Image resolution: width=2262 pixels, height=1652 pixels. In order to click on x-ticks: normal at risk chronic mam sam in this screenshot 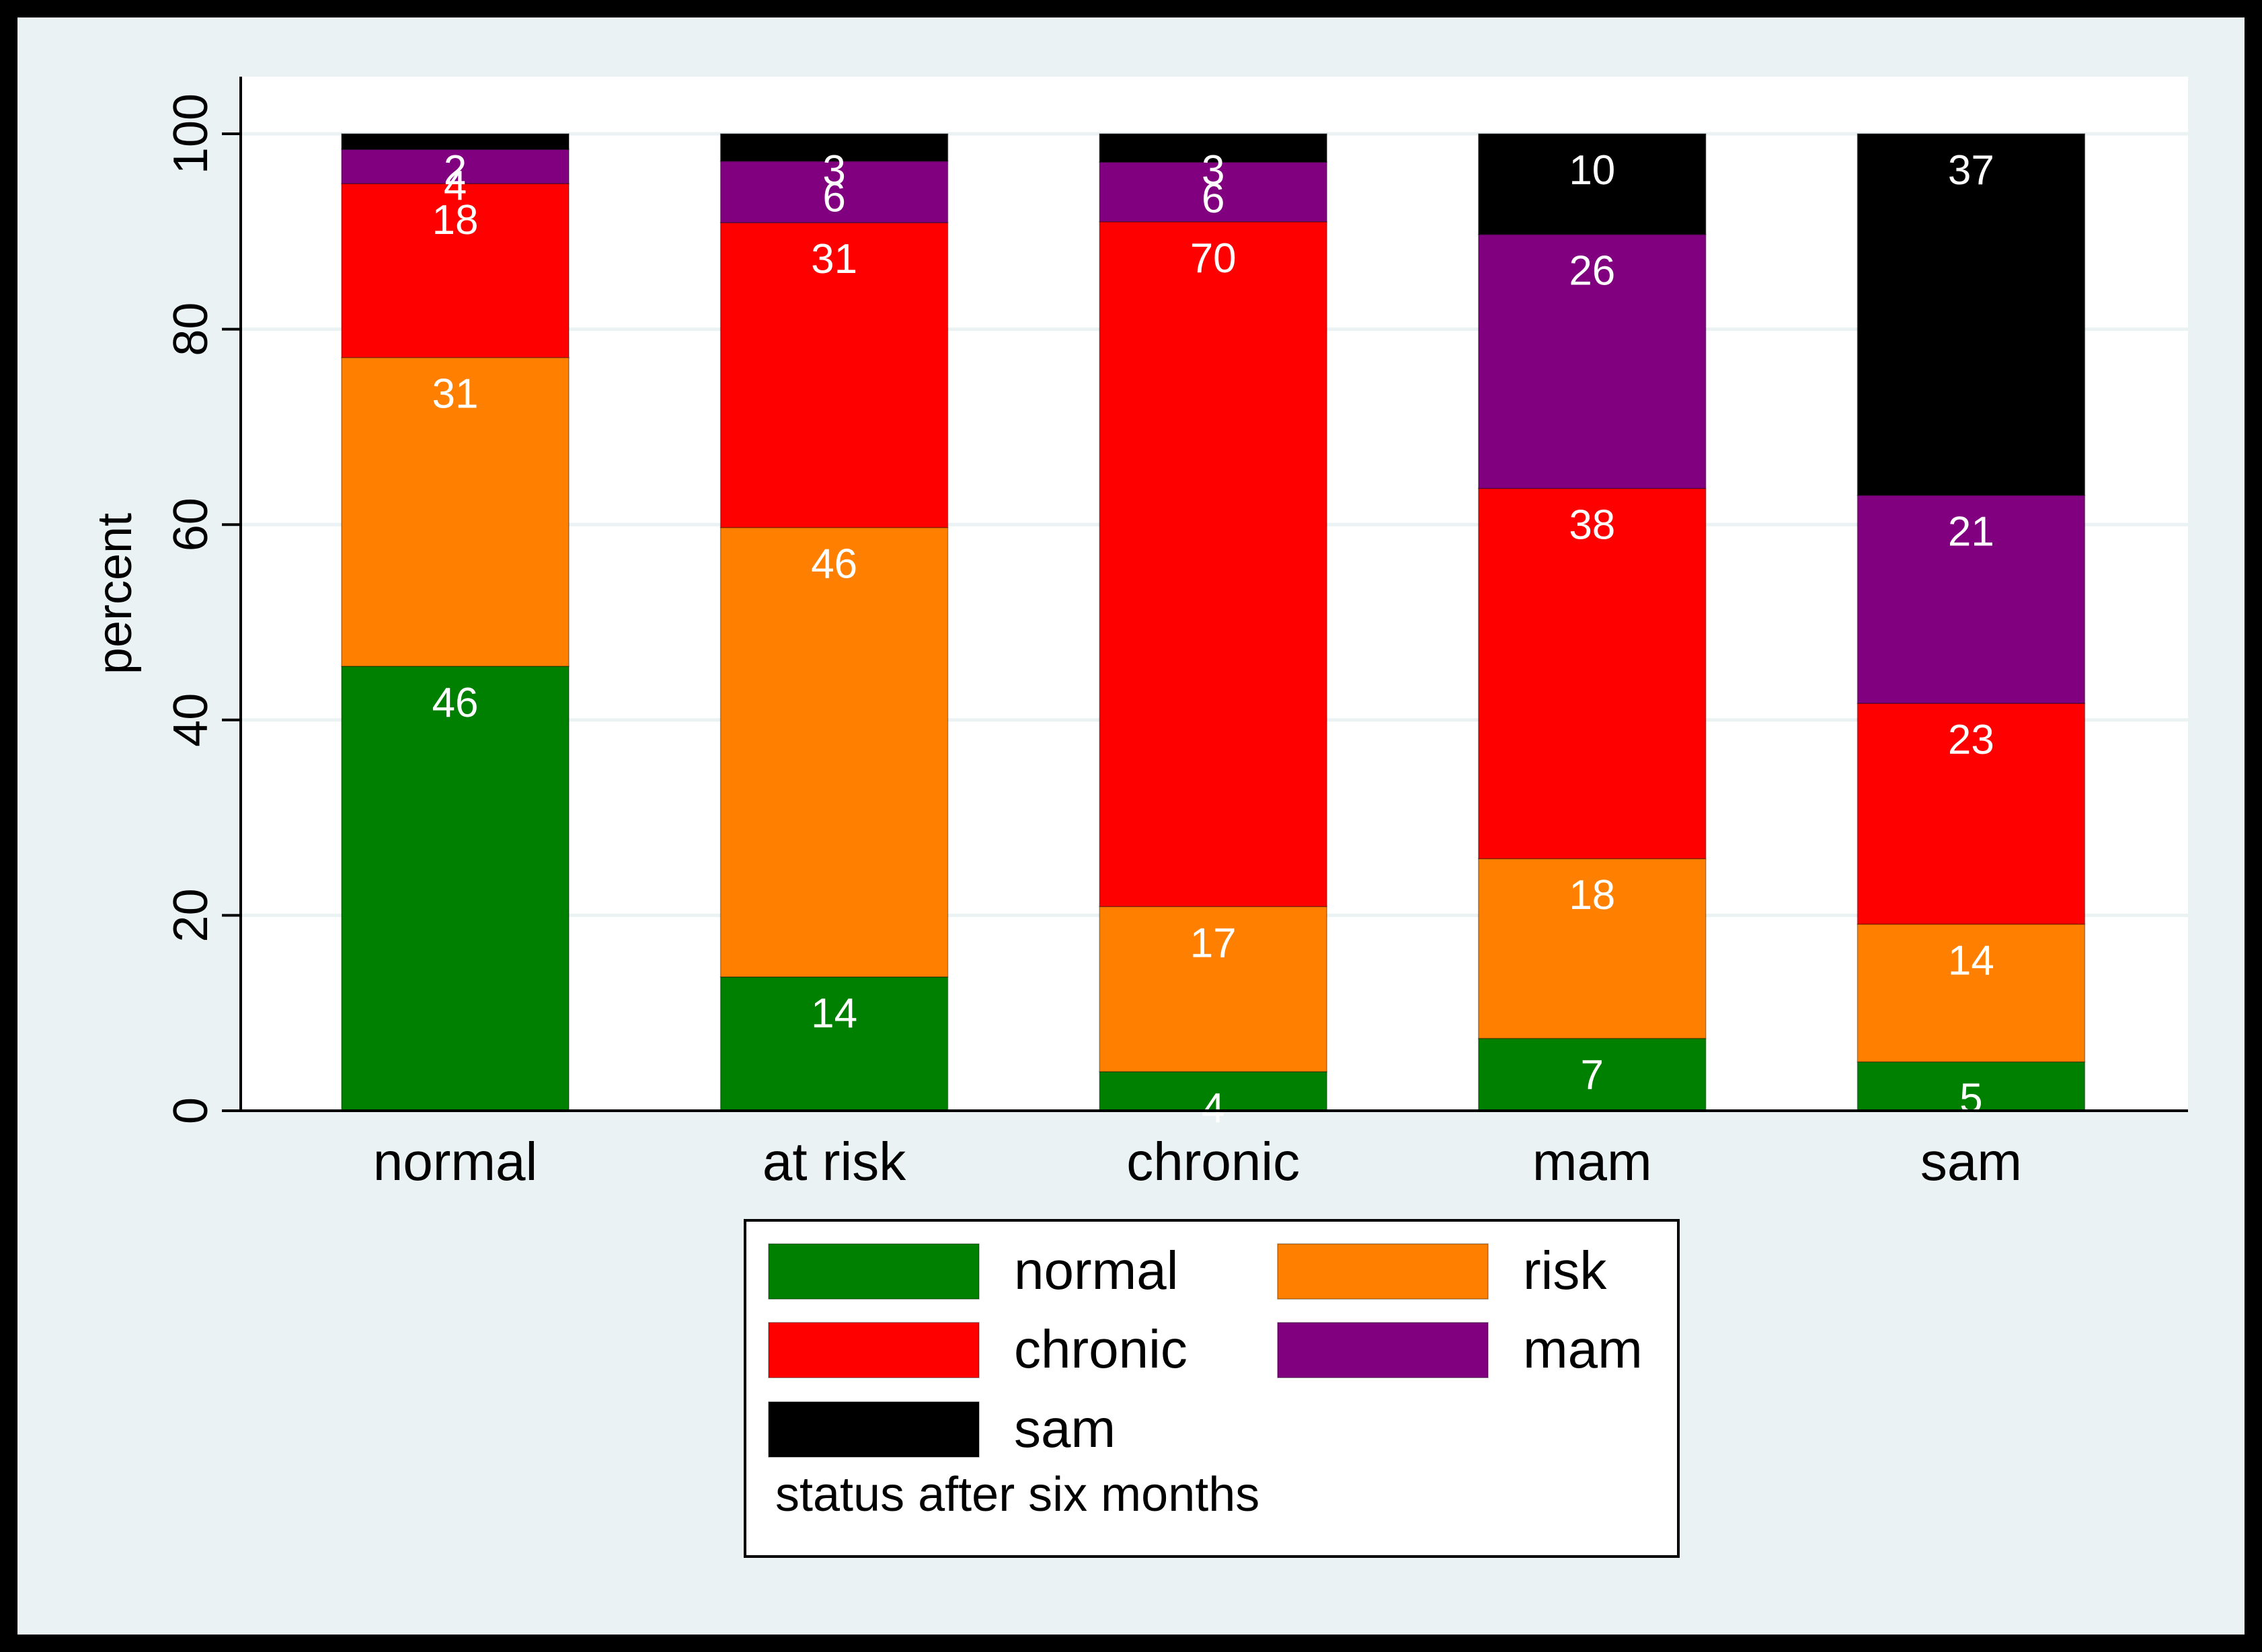, I will do `click(1197, 1161)`.